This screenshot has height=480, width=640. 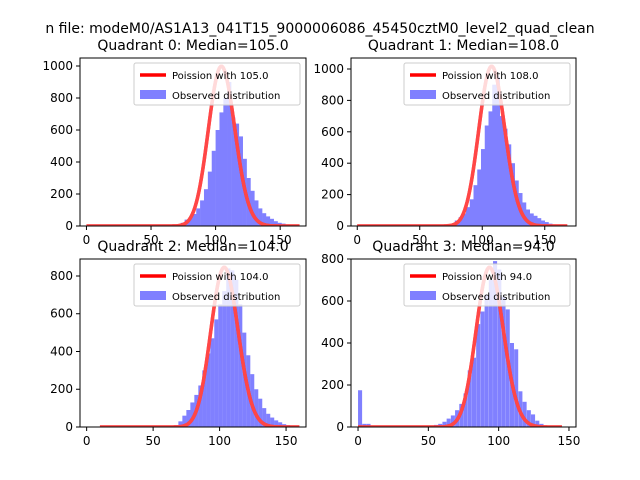 I want to click on quadrant-3-plot-area, so click(x=460, y=344).